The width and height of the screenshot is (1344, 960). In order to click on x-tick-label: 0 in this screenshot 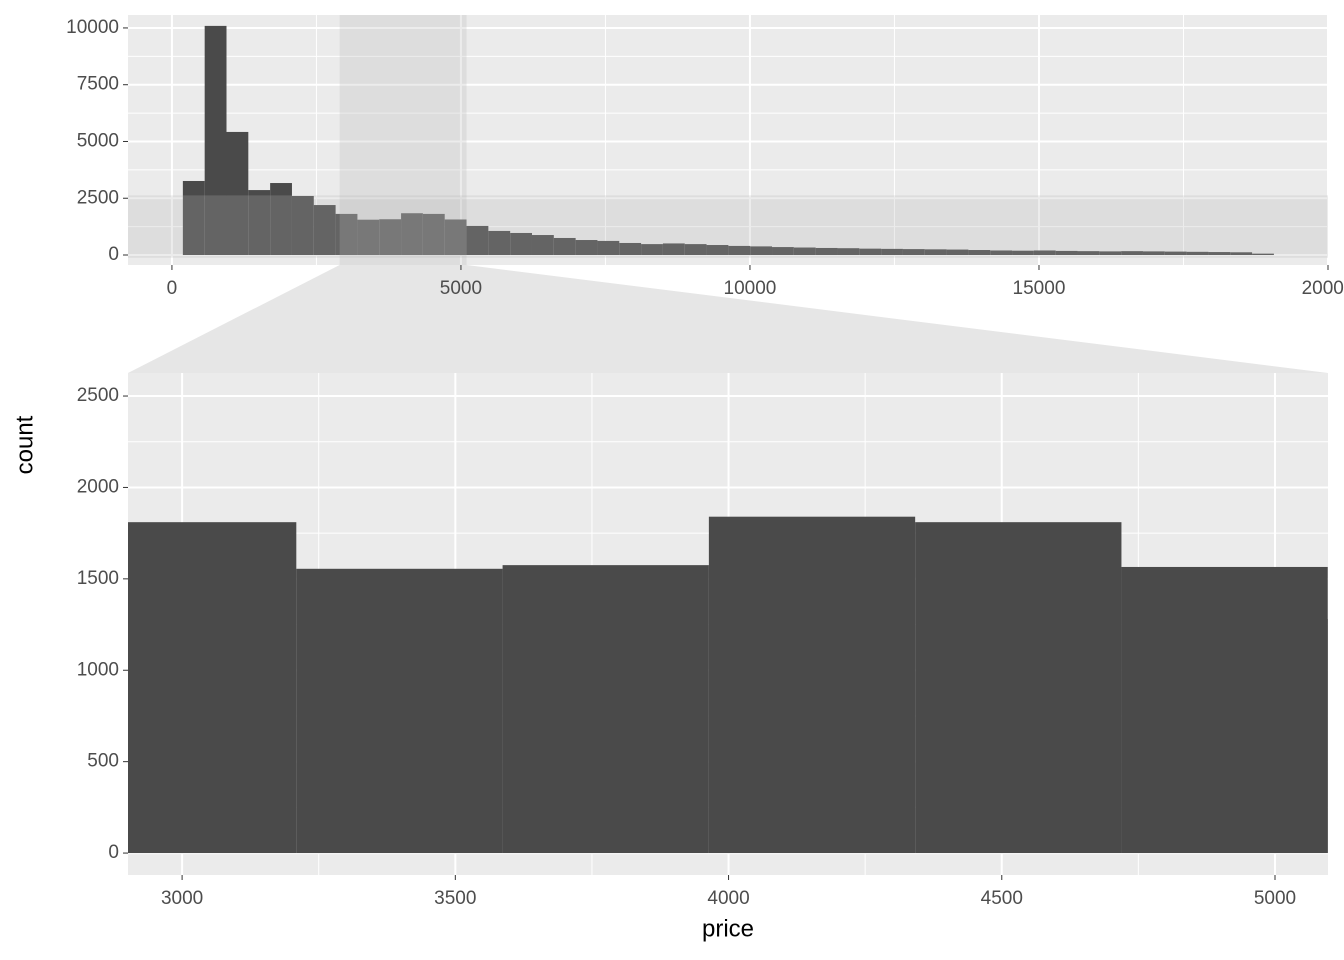, I will do `click(172, 288)`.